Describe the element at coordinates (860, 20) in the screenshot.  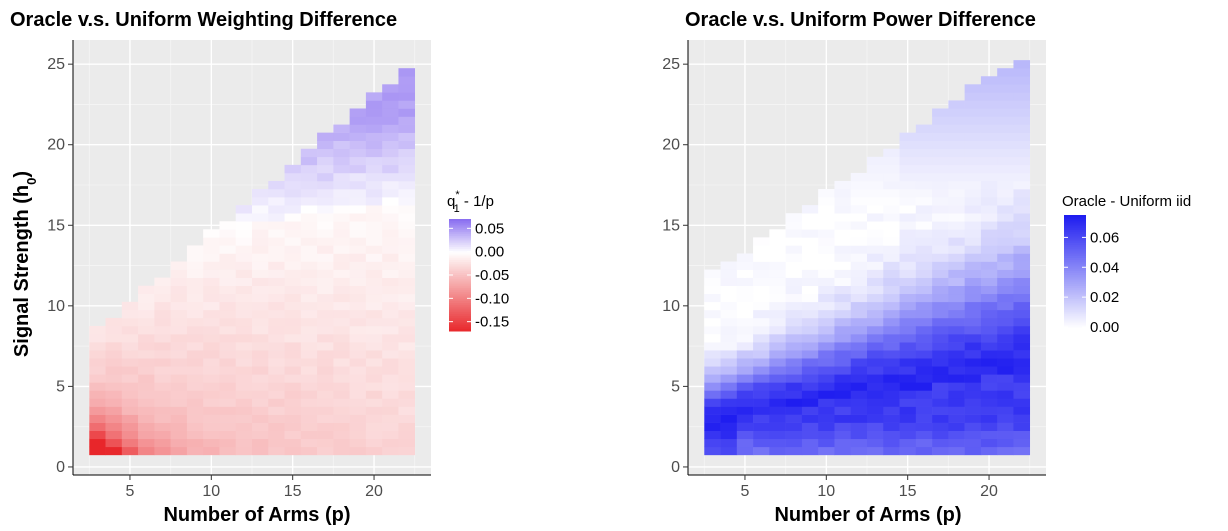
I see `chart-title: Oracle v.s. Uniform Power Difference` at that location.